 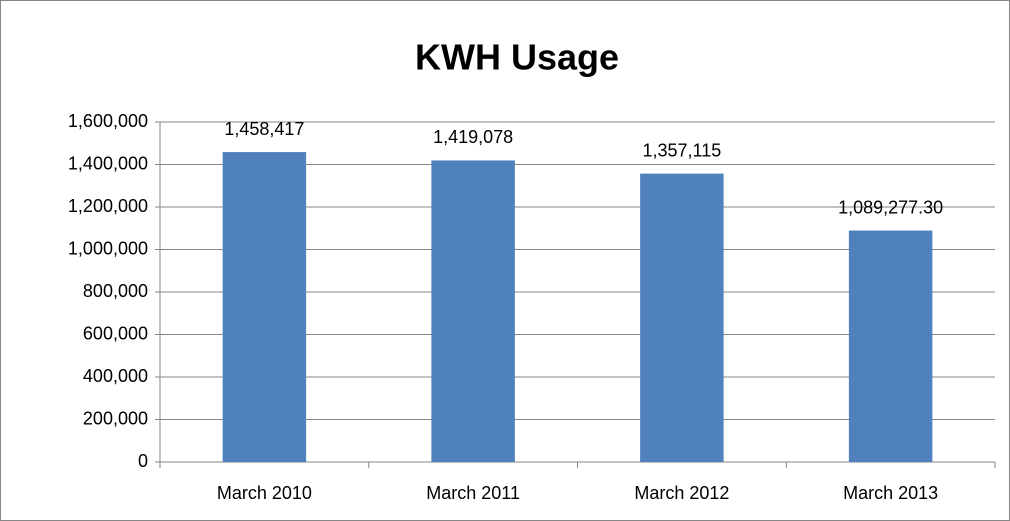 What do you see at coordinates (264, 493) in the screenshot?
I see `x-tick-label: March 2010` at bounding box center [264, 493].